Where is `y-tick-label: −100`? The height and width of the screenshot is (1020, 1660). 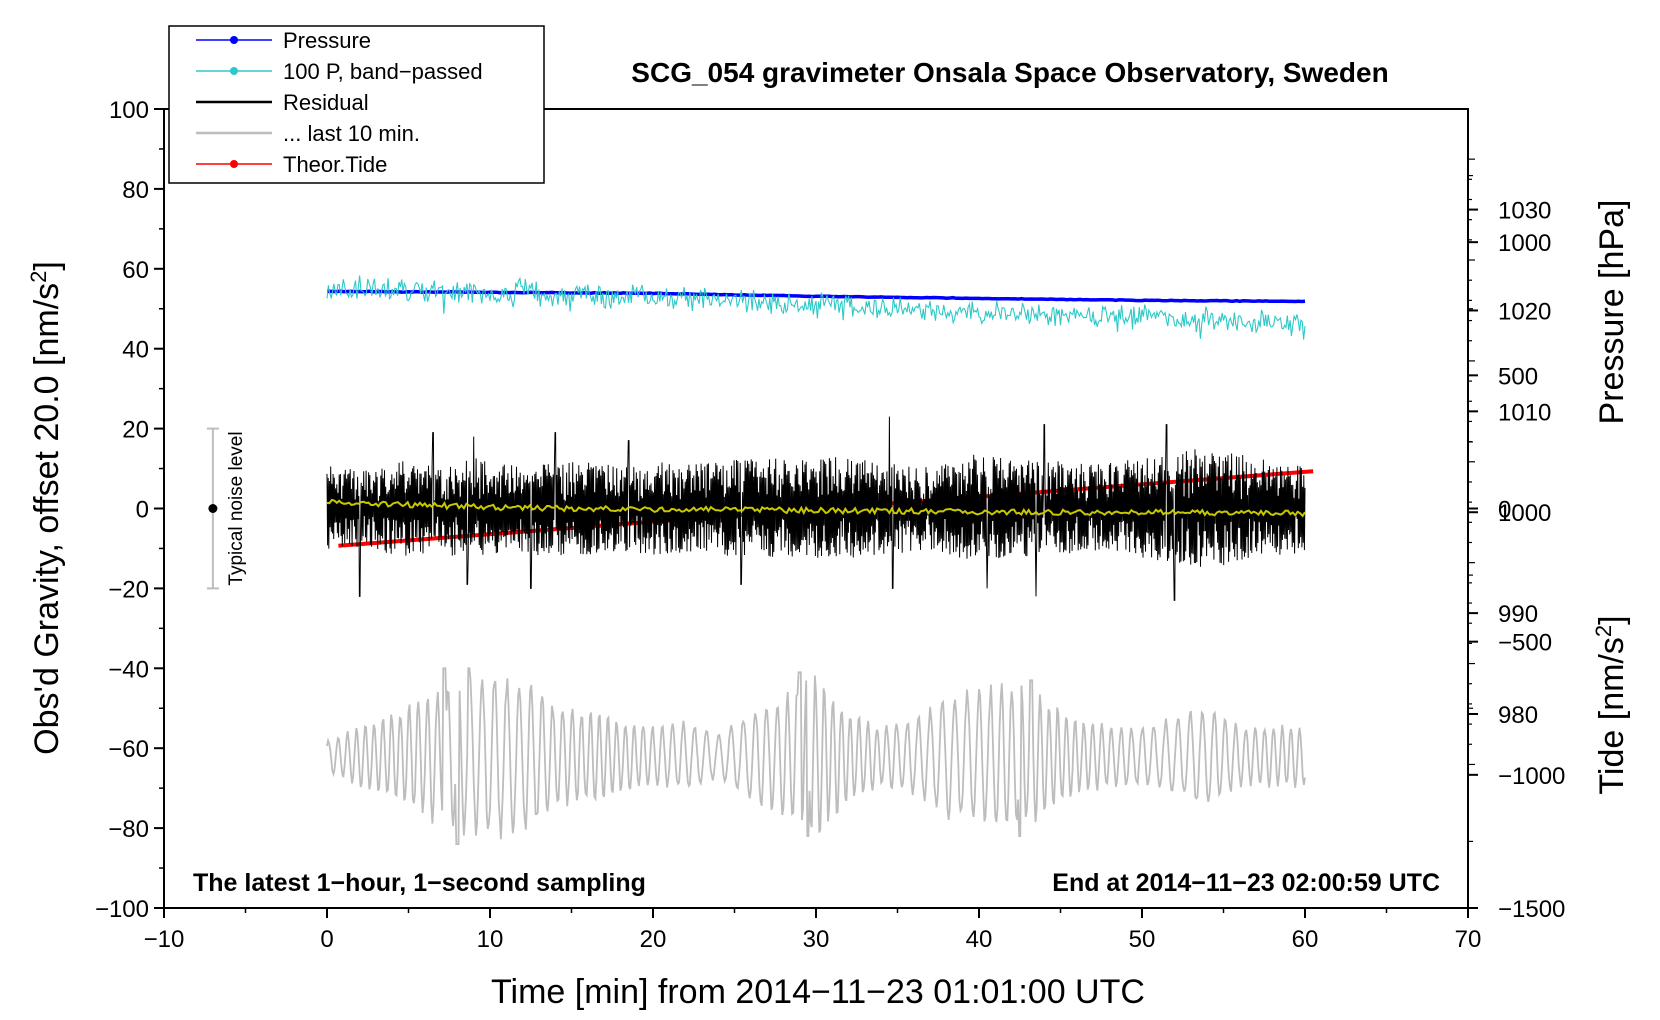 y-tick-label: −100 is located at coordinates (122, 909).